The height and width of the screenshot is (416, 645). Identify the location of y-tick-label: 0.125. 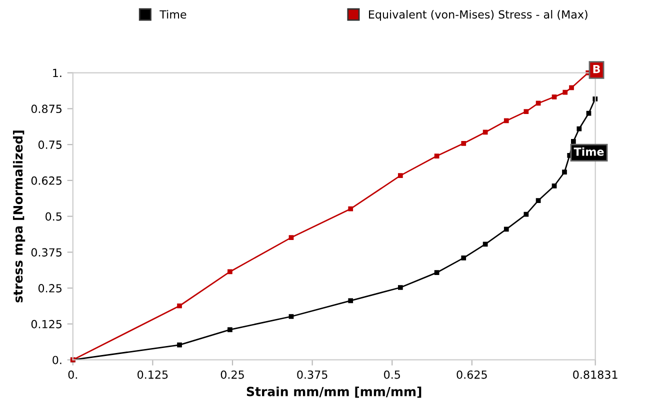
(46, 324).